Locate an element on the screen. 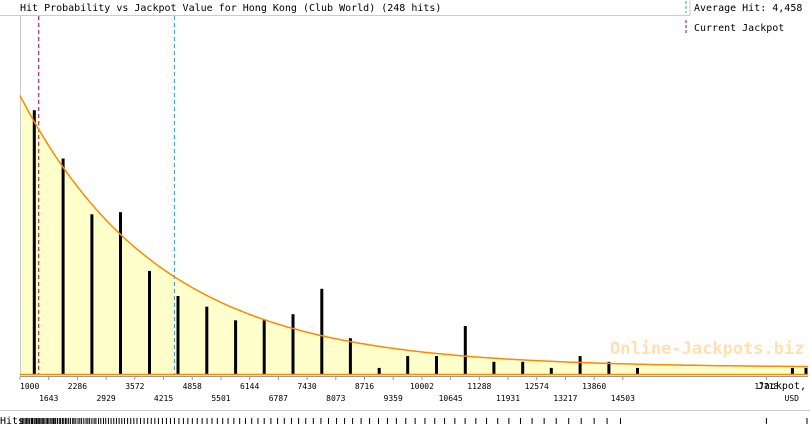 The height and width of the screenshot is (429, 810). x-tick-label: 2286 is located at coordinates (77, 386).